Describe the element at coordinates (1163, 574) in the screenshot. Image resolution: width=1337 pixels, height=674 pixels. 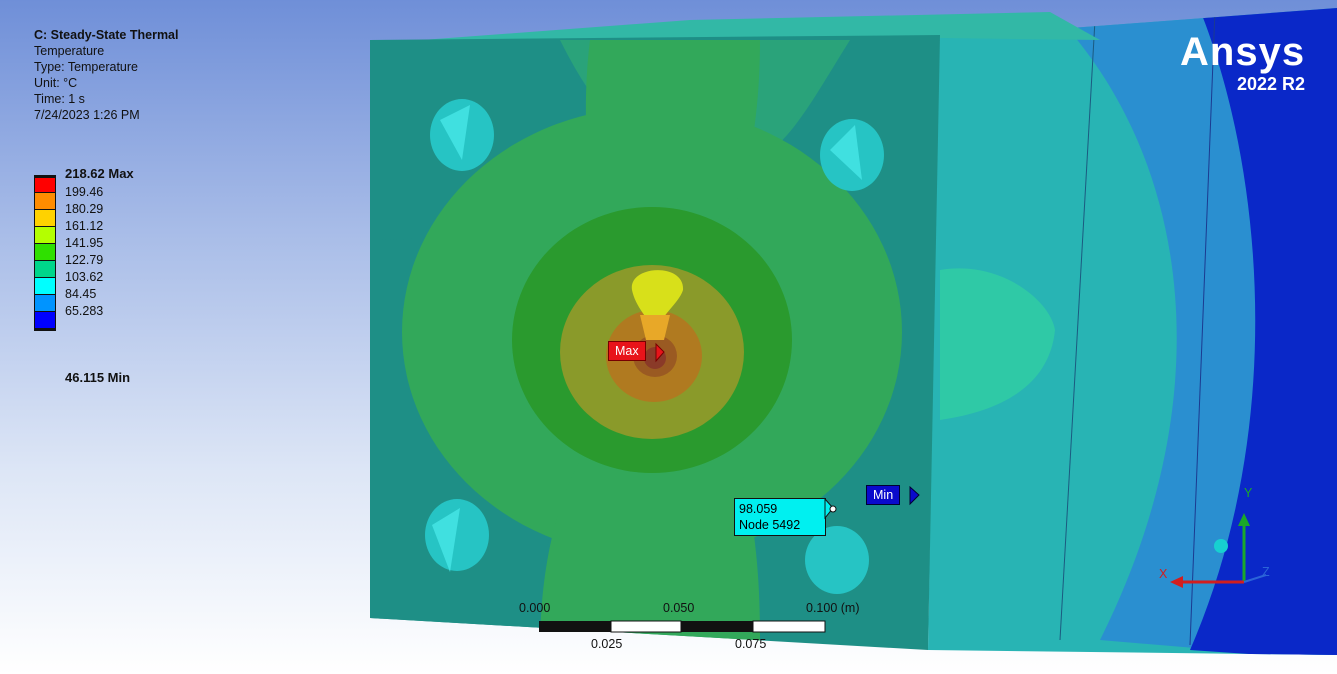
I see `axis-x-label: X` at that location.